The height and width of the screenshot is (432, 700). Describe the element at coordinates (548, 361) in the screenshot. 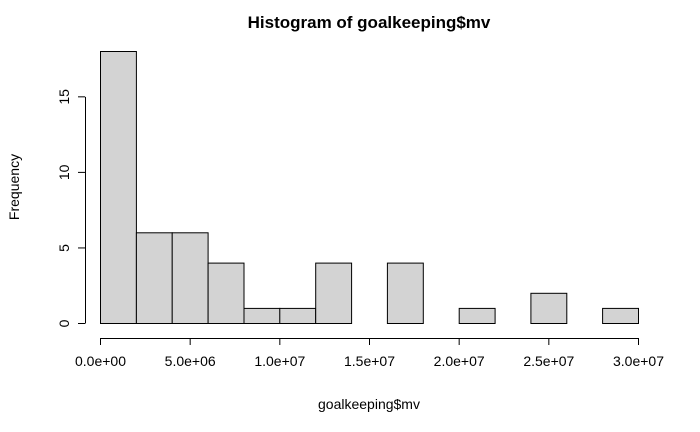

I see `x-tick-label: 2.5e+07` at that location.